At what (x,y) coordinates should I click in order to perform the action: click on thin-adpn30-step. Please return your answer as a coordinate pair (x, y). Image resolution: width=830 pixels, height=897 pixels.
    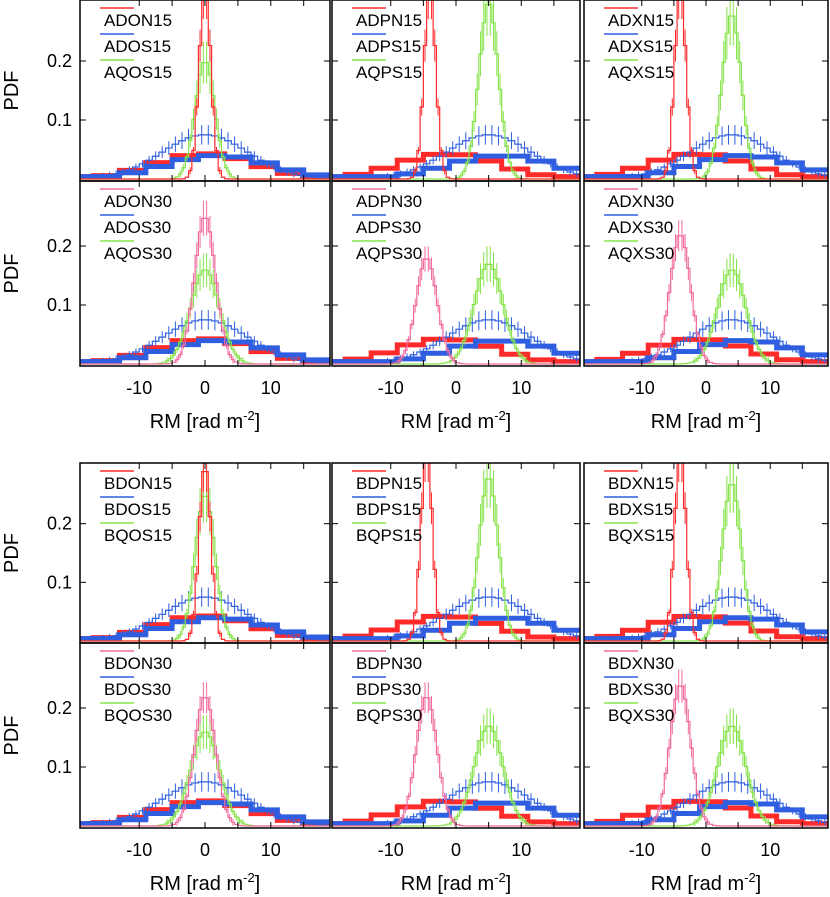
    Looking at the image, I should click on (456, 311).